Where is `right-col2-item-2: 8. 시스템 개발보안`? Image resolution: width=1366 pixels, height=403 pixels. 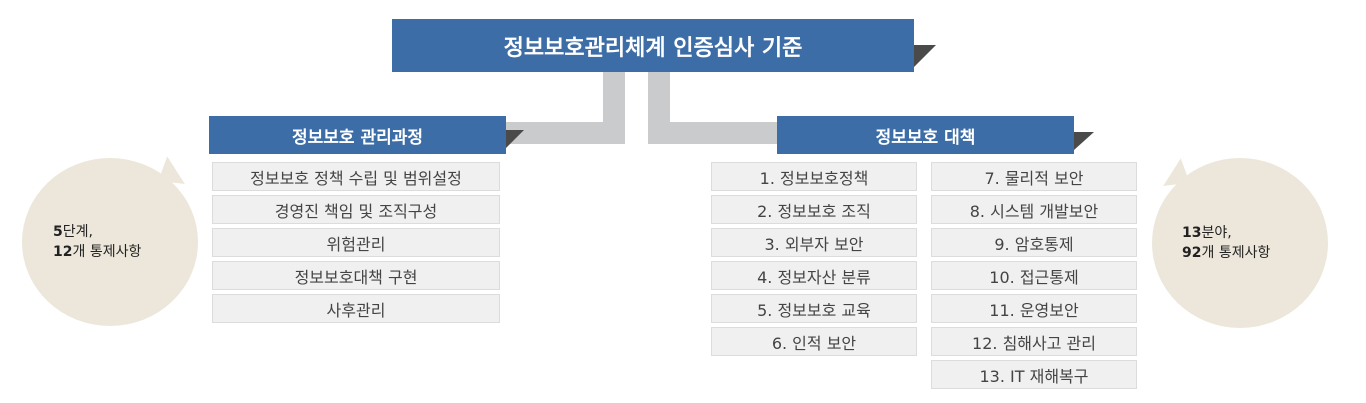
right-col2-item-2: 8. 시스템 개발보안 is located at coordinates (1034, 209).